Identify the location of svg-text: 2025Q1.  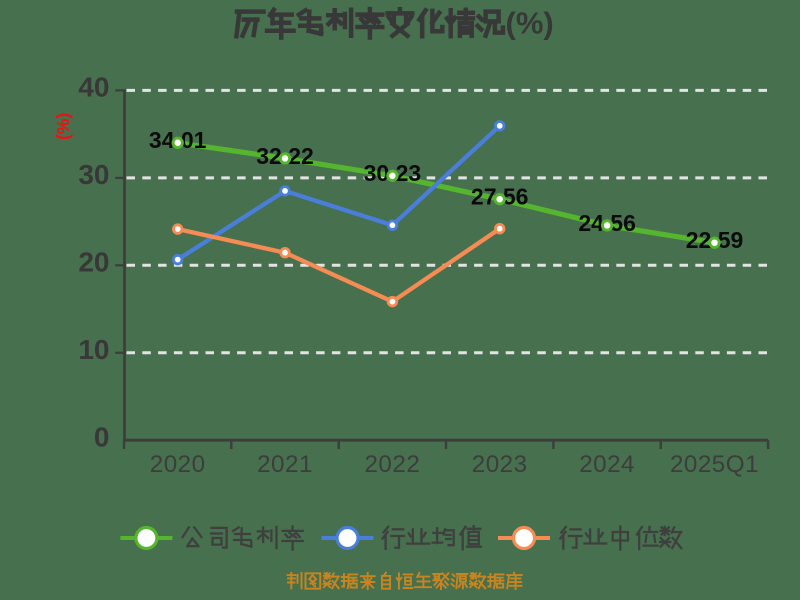
(714, 464).